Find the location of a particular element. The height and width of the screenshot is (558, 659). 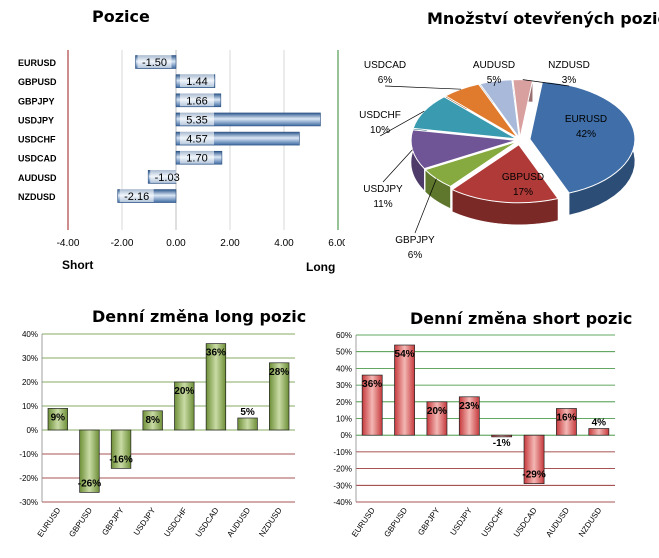

pie-label-percent: 3% is located at coordinates (569, 80).